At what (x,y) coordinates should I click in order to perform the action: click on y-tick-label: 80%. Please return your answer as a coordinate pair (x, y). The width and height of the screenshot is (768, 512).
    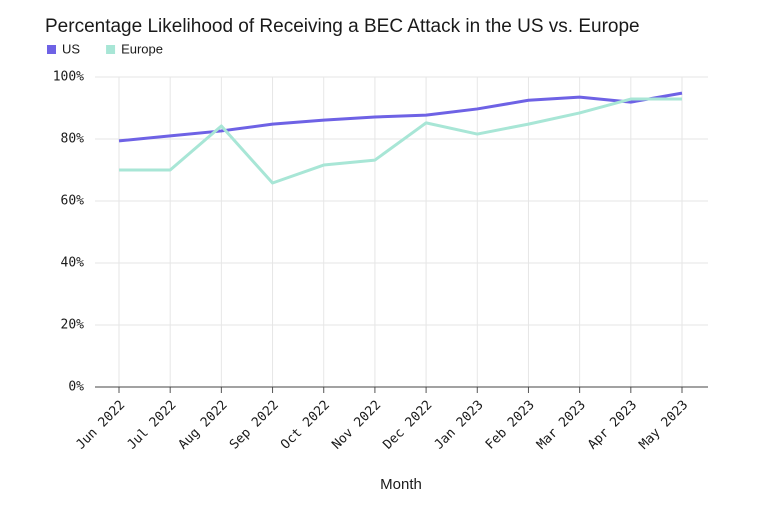
    Looking at the image, I should click on (73, 139).